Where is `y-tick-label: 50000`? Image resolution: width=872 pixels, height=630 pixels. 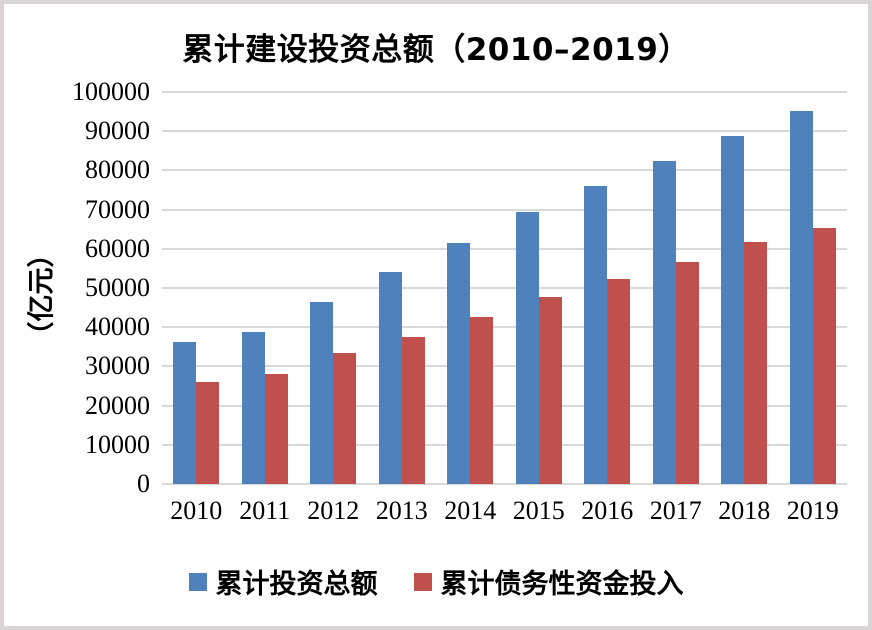 y-tick-label: 50000 is located at coordinates (117, 287).